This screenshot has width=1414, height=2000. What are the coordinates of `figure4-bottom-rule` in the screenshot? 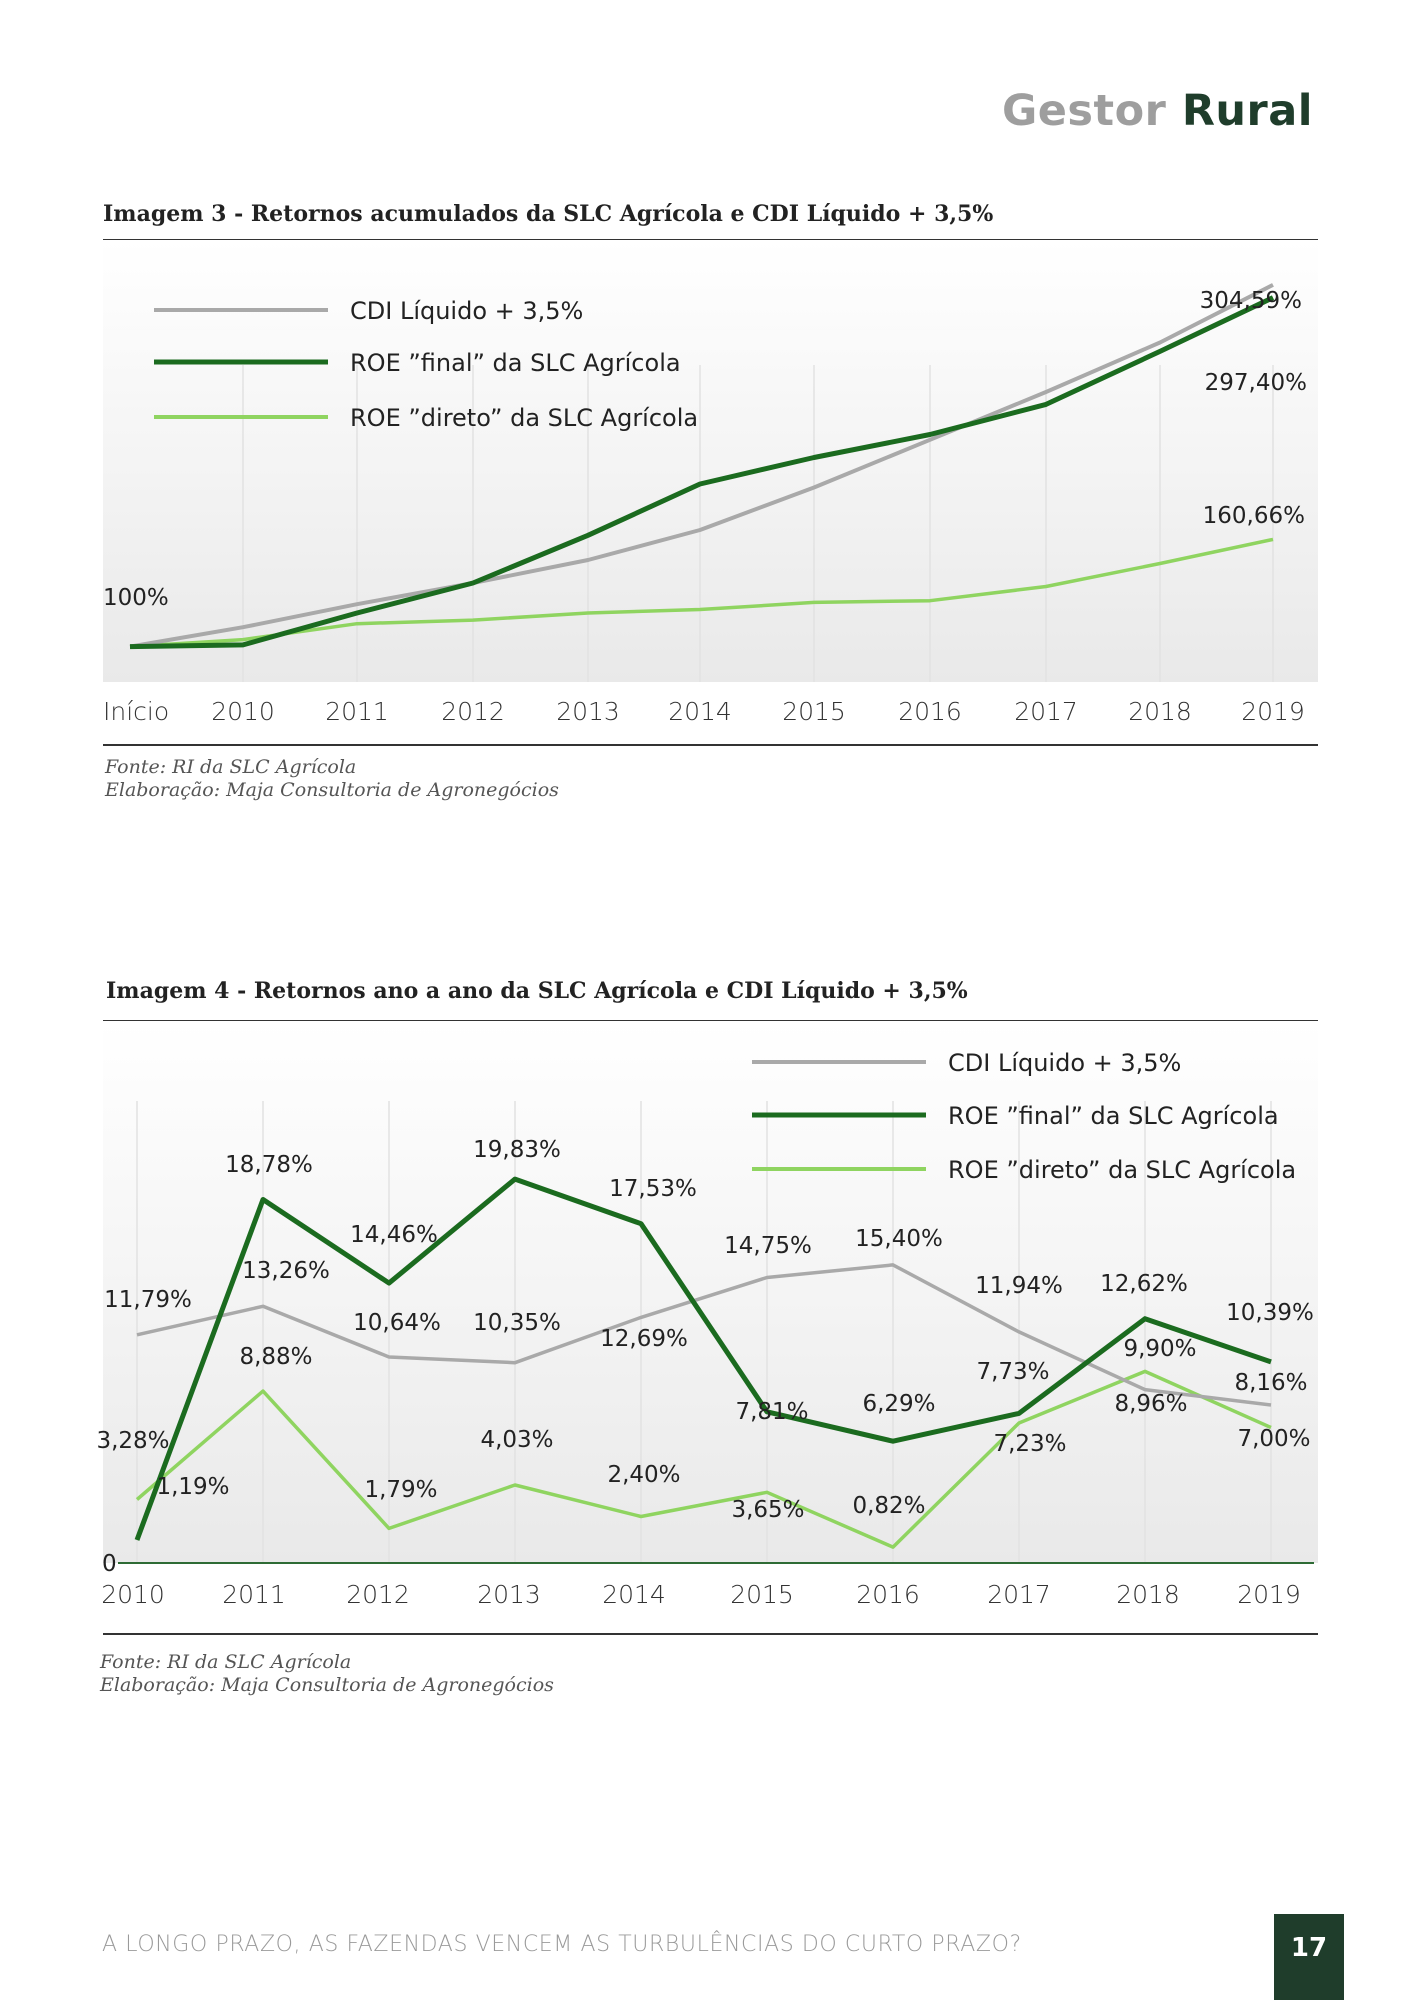 It's located at (710, 1634).